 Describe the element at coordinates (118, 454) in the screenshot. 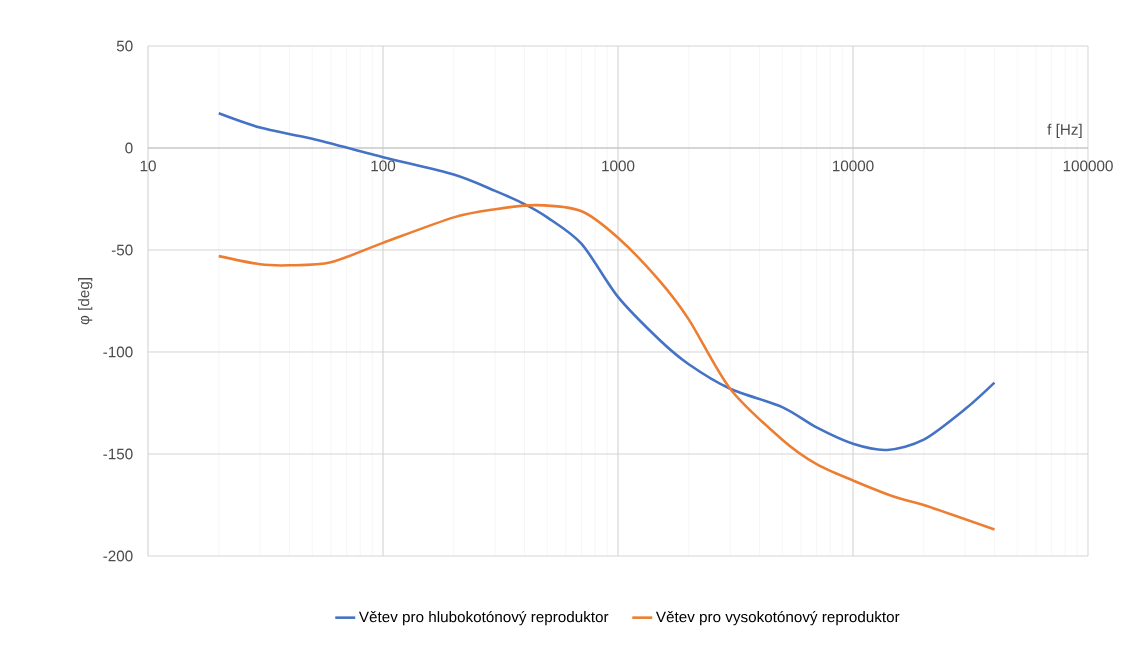

I see `y-tick-label: -150` at that location.